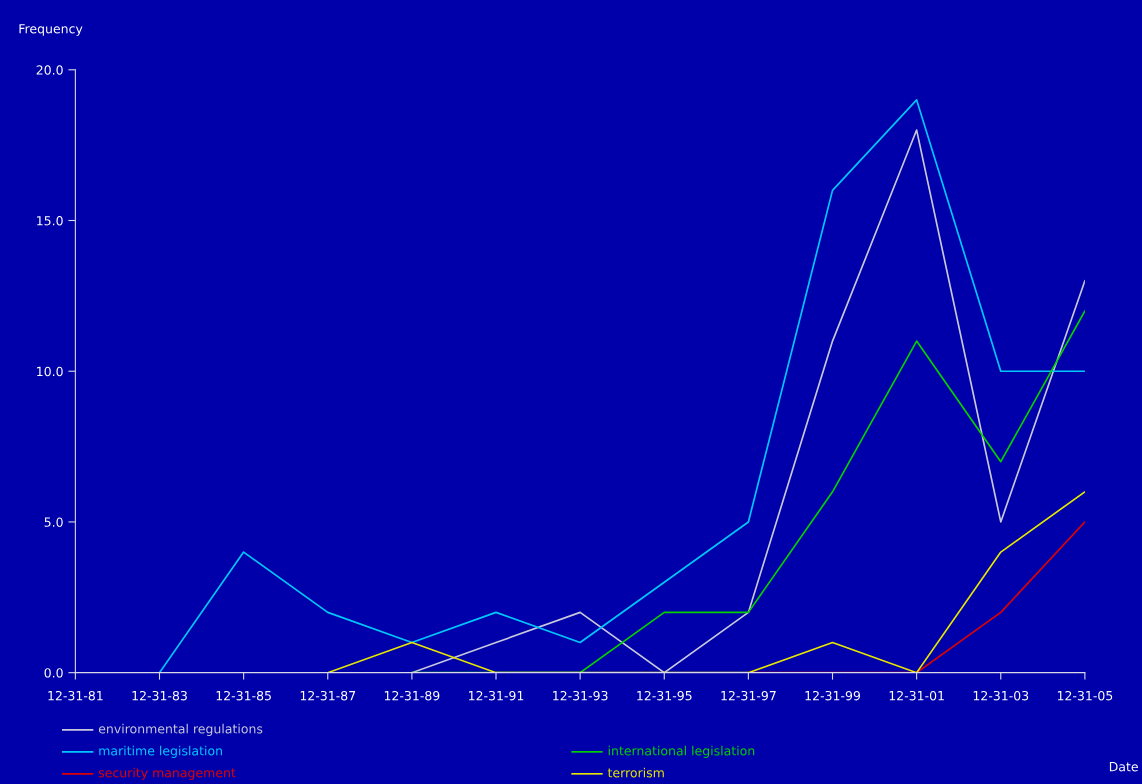 The width and height of the screenshot is (1142, 784). Describe the element at coordinates (635, 772) in the screenshot. I see `legend-label: terrorism` at that location.